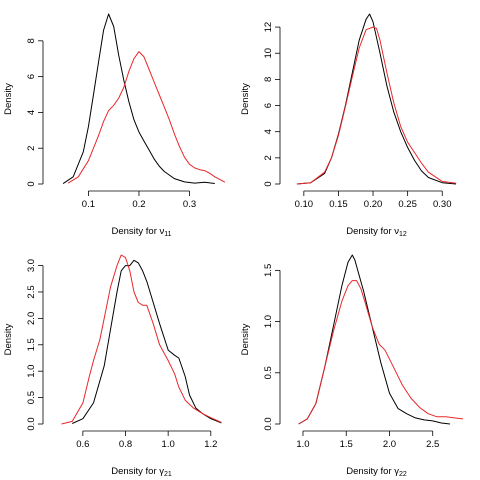 This screenshot has width=480, height=480. Describe the element at coordinates (141, 232) in the screenshot. I see `x-axis-label: Density for ν11` at that location.